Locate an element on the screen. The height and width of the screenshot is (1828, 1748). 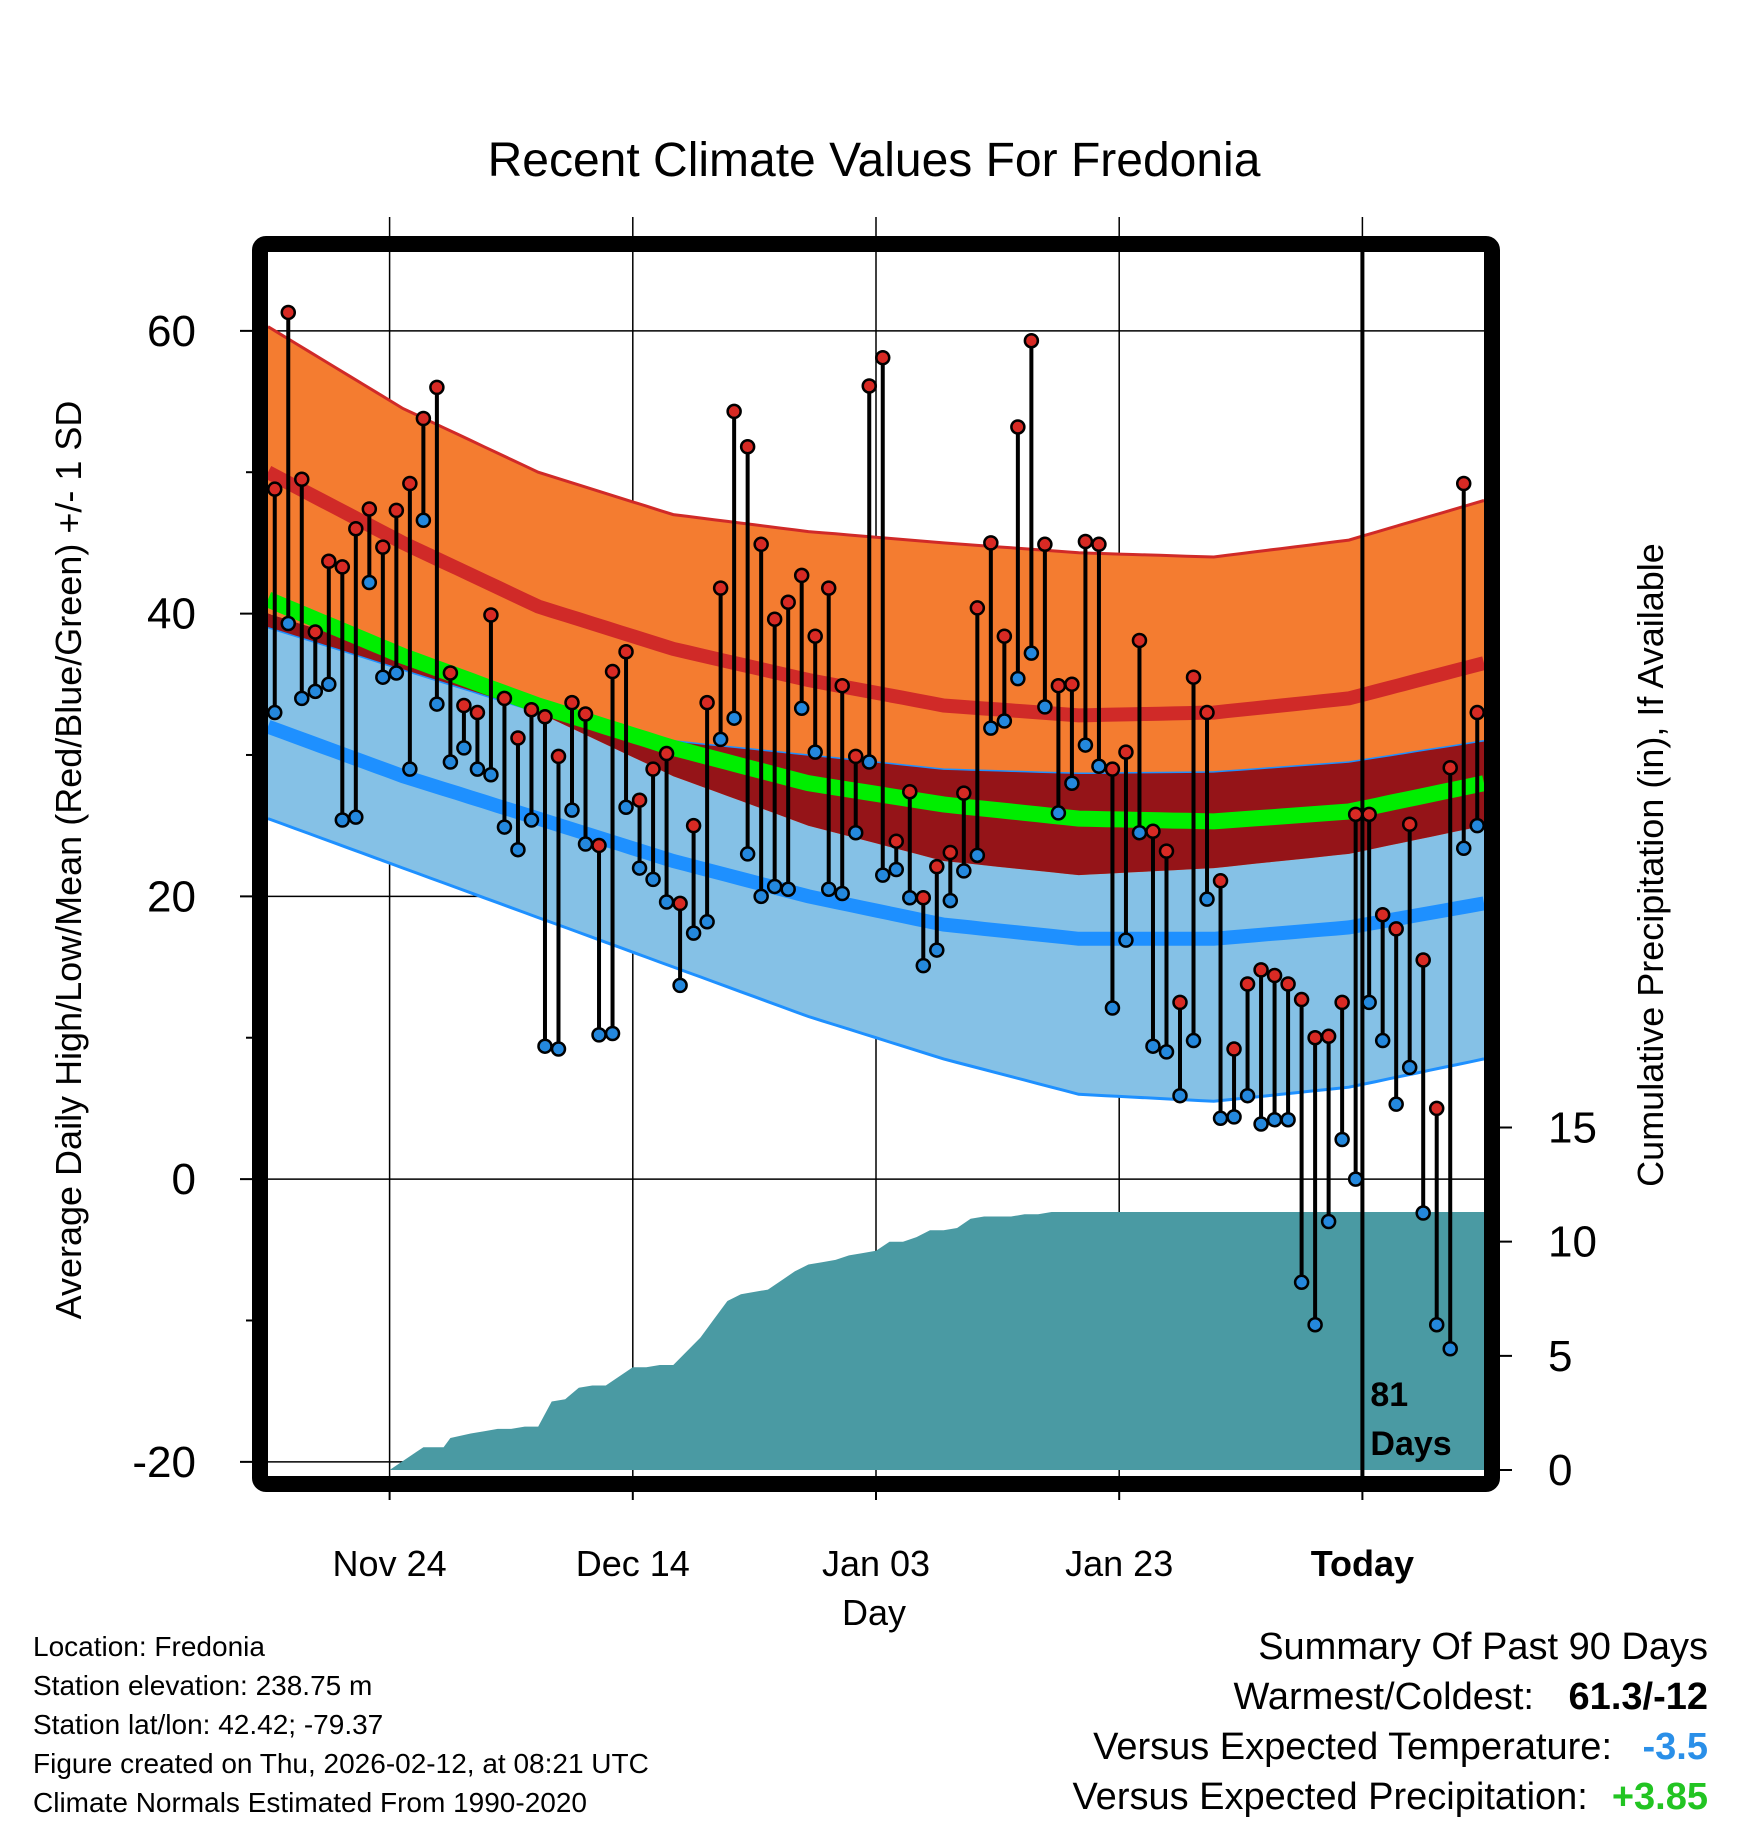
y2-tick-label: 5 is located at coordinates (1560, 1356).